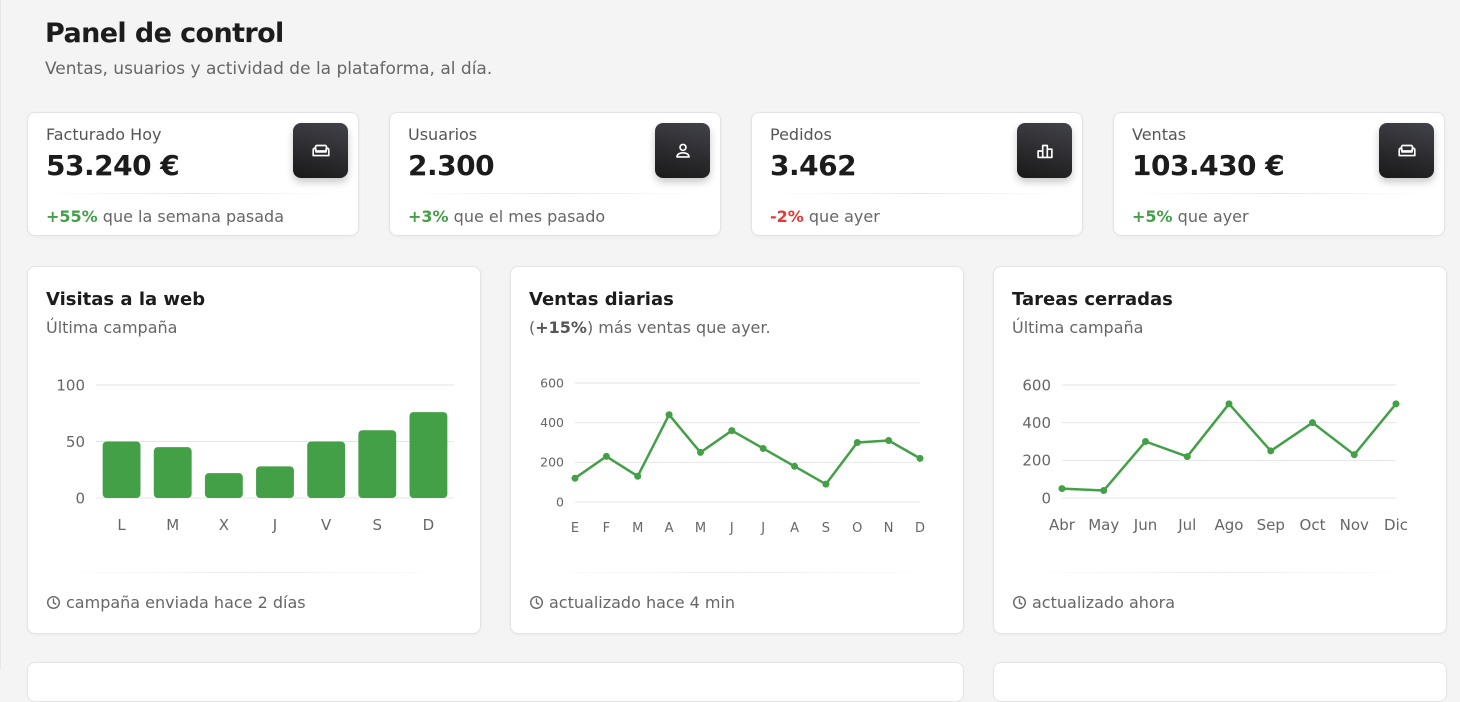 This screenshot has width=1460, height=702. Describe the element at coordinates (1152, 216) in the screenshot. I see `stat-delta: +5%` at that location.